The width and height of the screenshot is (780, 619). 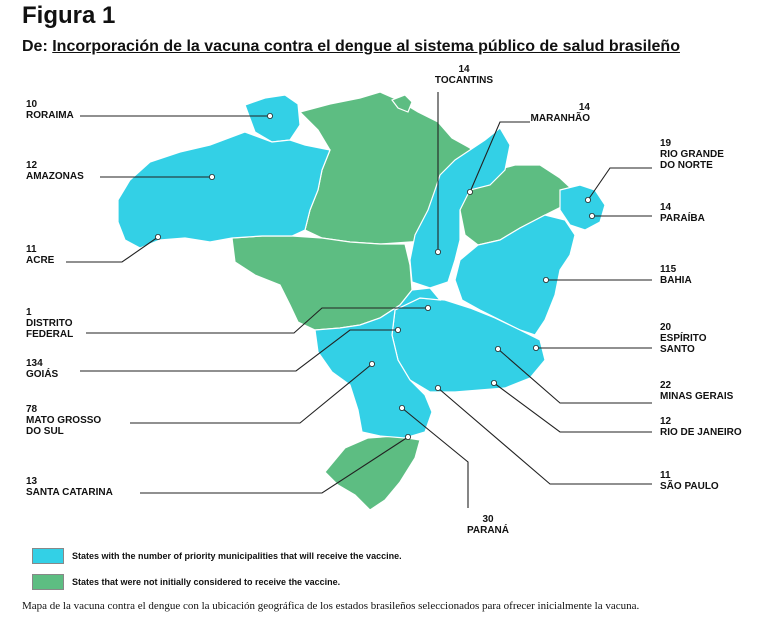 What do you see at coordinates (666, 327) in the screenshot?
I see `state-count: 20` at bounding box center [666, 327].